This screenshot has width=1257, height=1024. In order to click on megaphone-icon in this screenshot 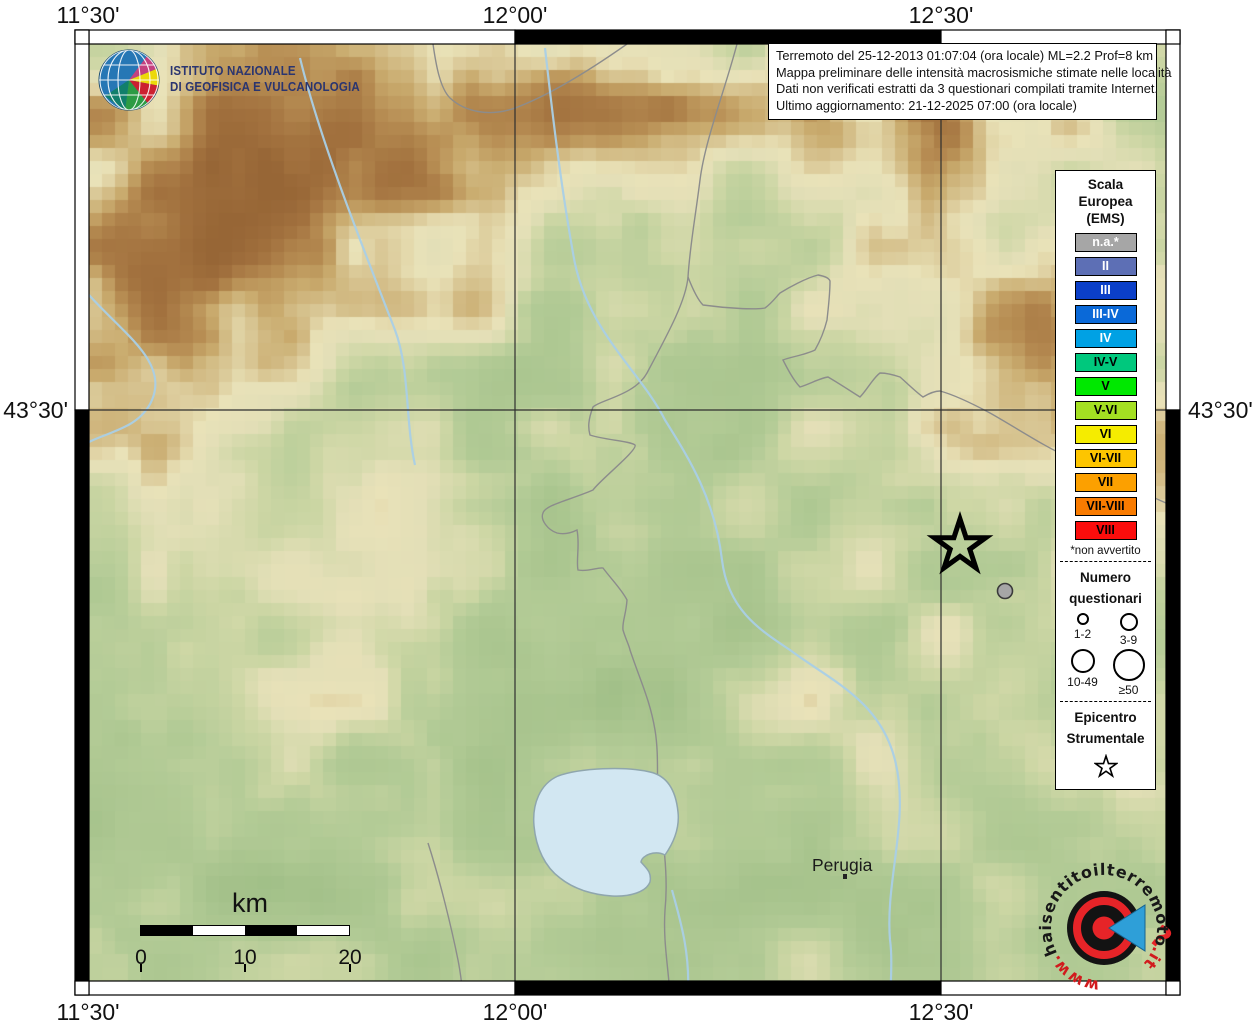, I will do `click(1127, 928)`.